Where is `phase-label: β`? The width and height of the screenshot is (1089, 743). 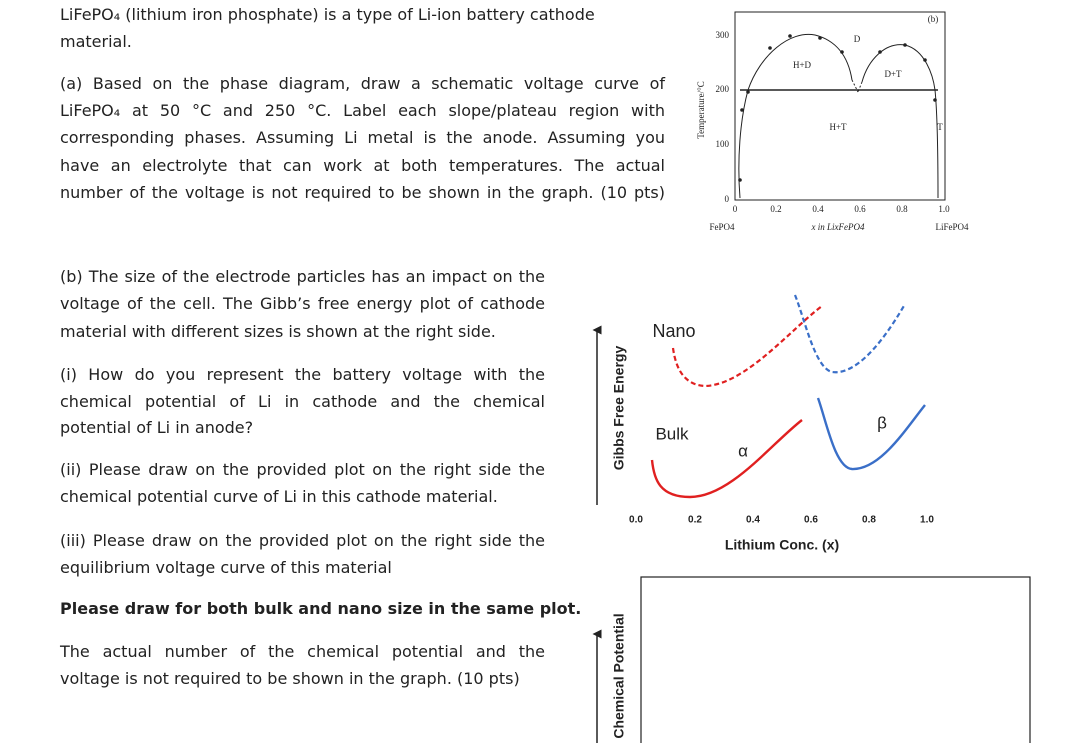
phase-label: β is located at coordinates (882, 422).